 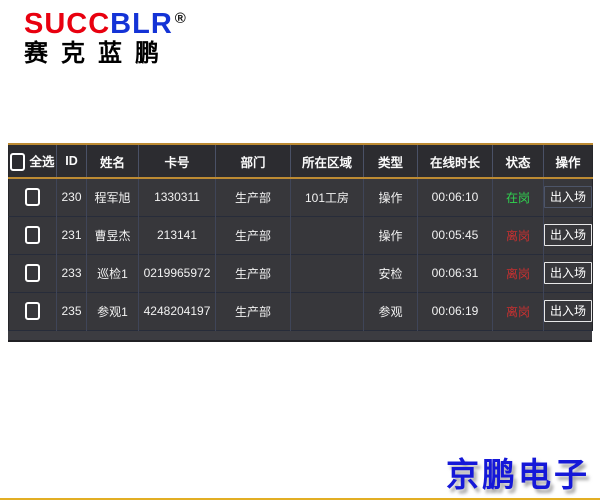 What do you see at coordinates (390, 311) in the screenshot?
I see `cell-type: 参观` at bounding box center [390, 311].